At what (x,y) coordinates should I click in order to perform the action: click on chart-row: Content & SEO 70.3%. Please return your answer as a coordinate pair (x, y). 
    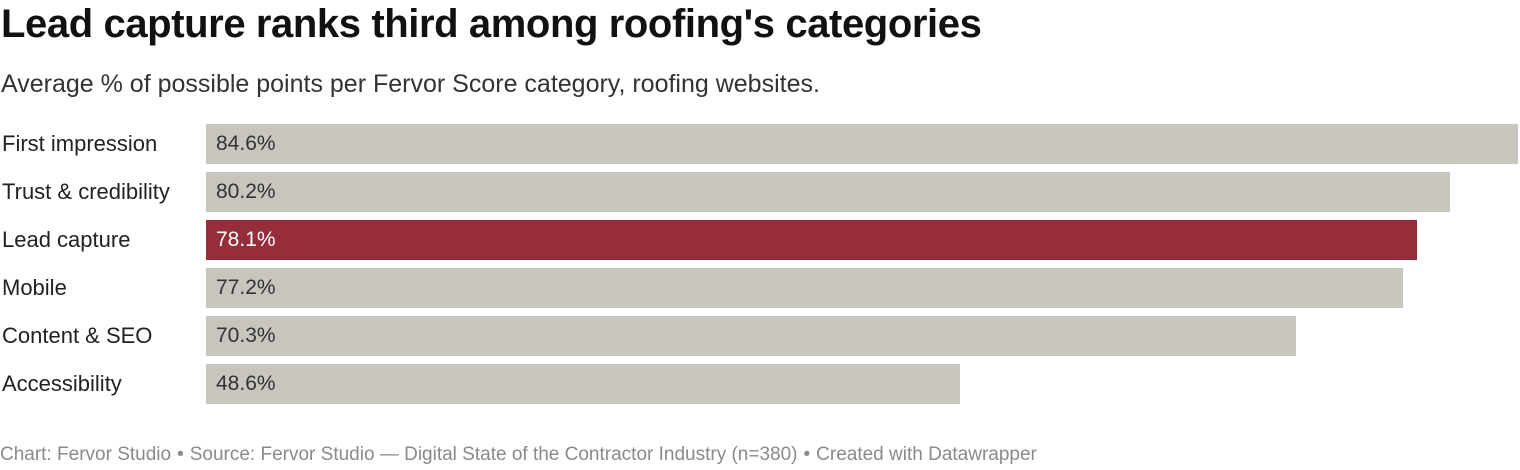
    Looking at the image, I should click on (760, 336).